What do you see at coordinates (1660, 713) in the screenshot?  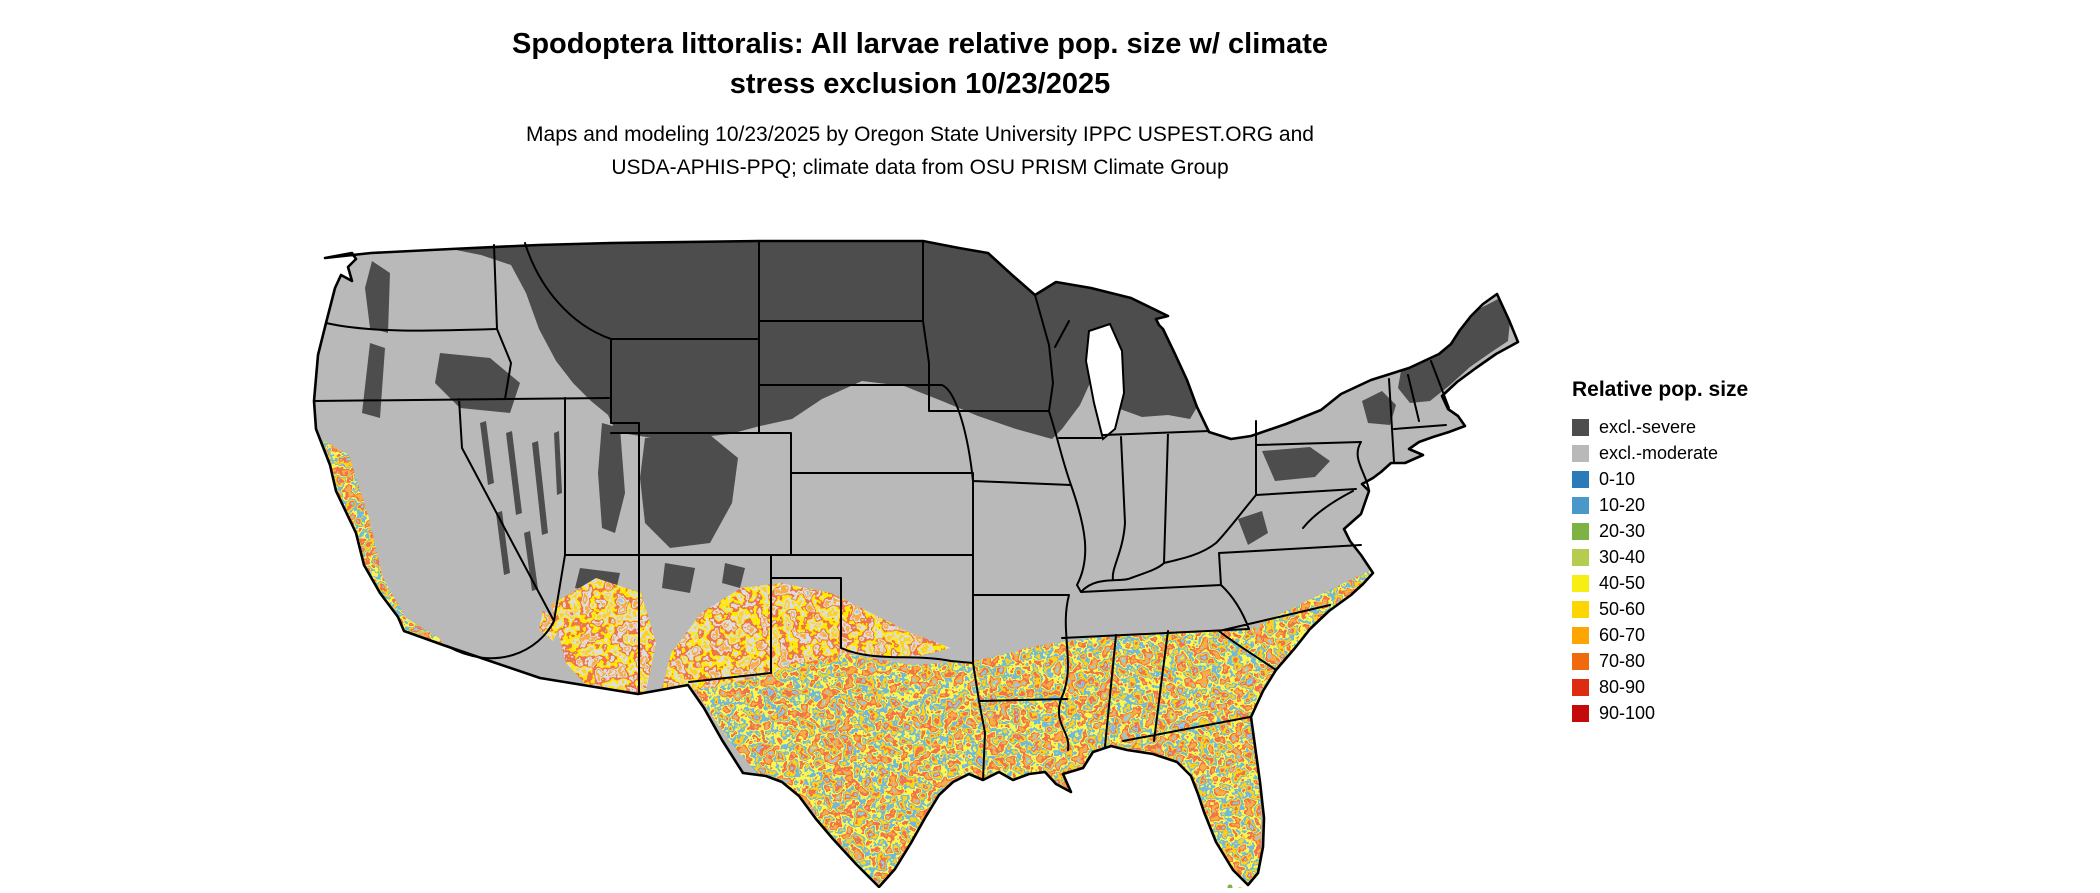 I see `legend-item: 90-100` at bounding box center [1660, 713].